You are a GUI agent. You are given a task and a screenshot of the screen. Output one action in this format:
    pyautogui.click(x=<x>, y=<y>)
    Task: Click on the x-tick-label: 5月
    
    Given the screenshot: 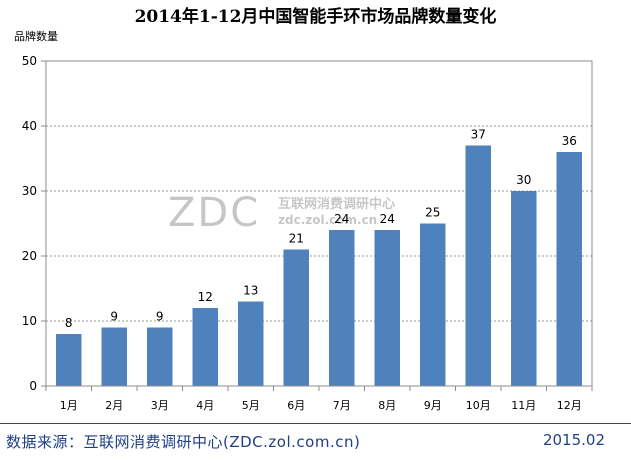 What is the action you would take?
    pyautogui.click(x=251, y=405)
    